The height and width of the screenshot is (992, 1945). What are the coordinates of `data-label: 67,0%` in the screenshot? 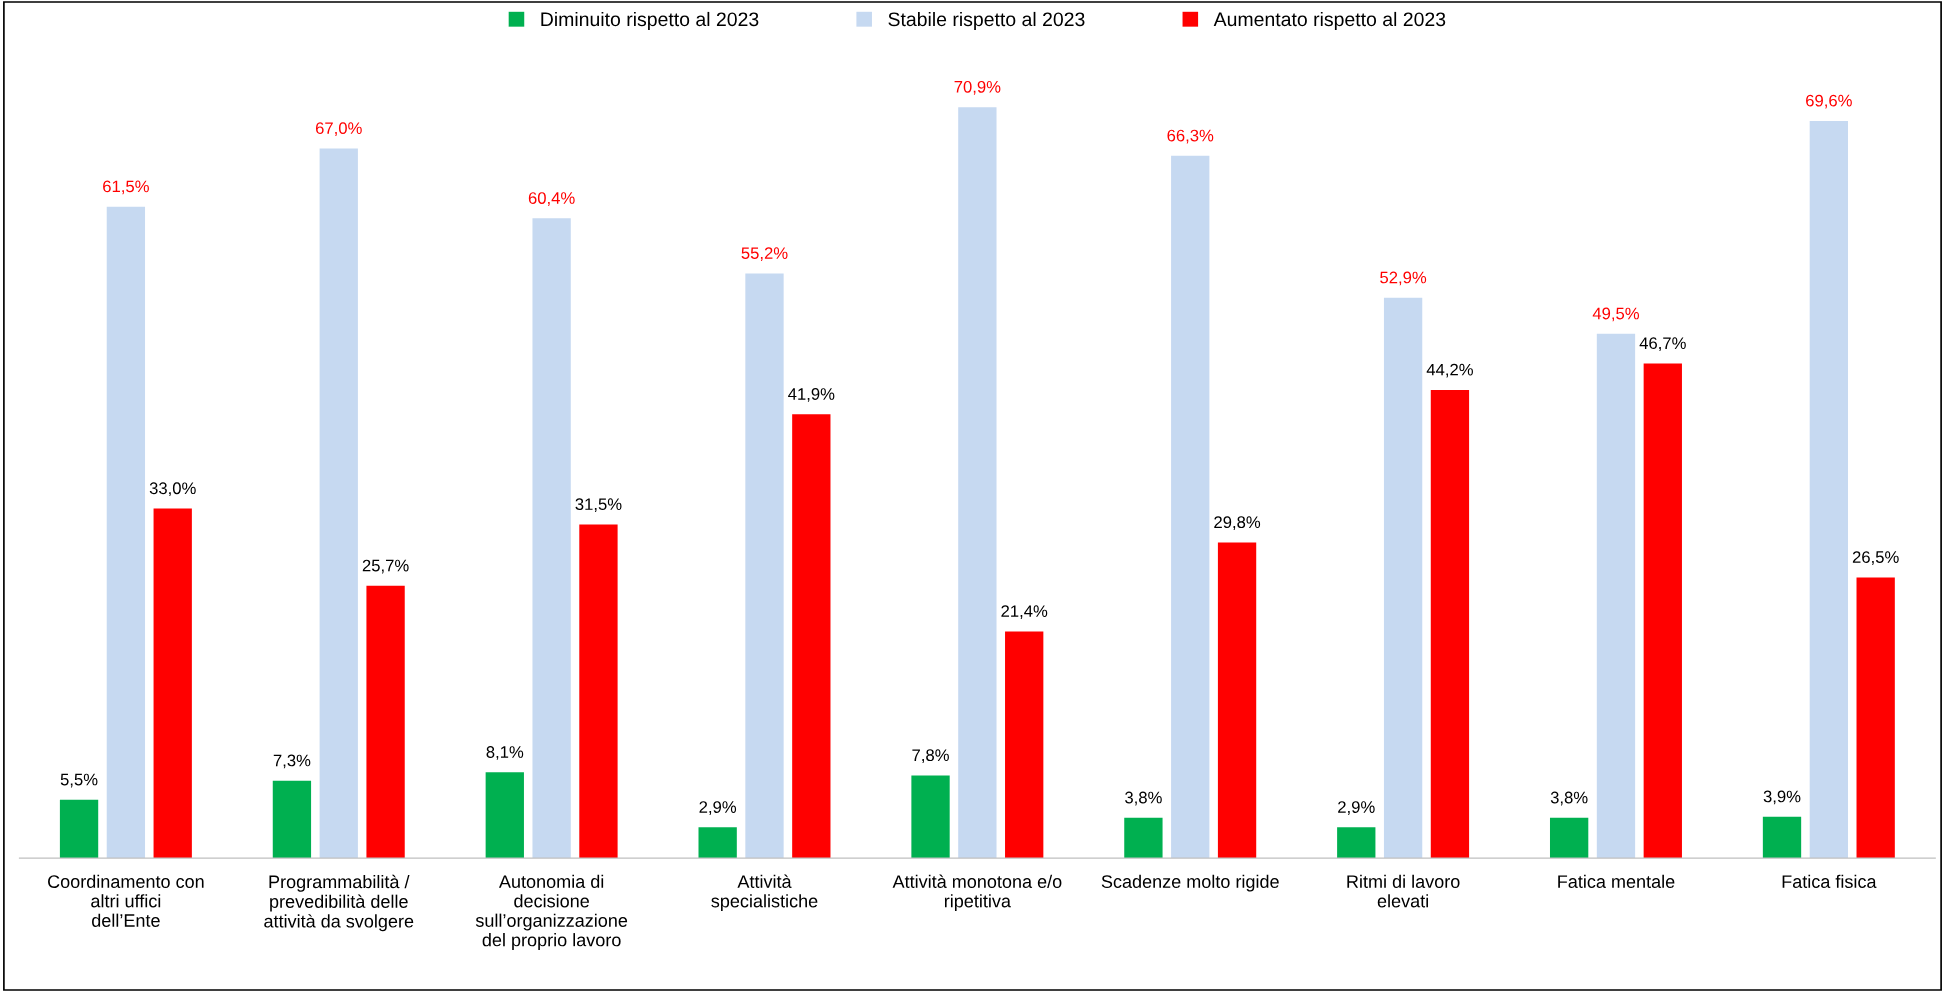 It's located at (338, 129).